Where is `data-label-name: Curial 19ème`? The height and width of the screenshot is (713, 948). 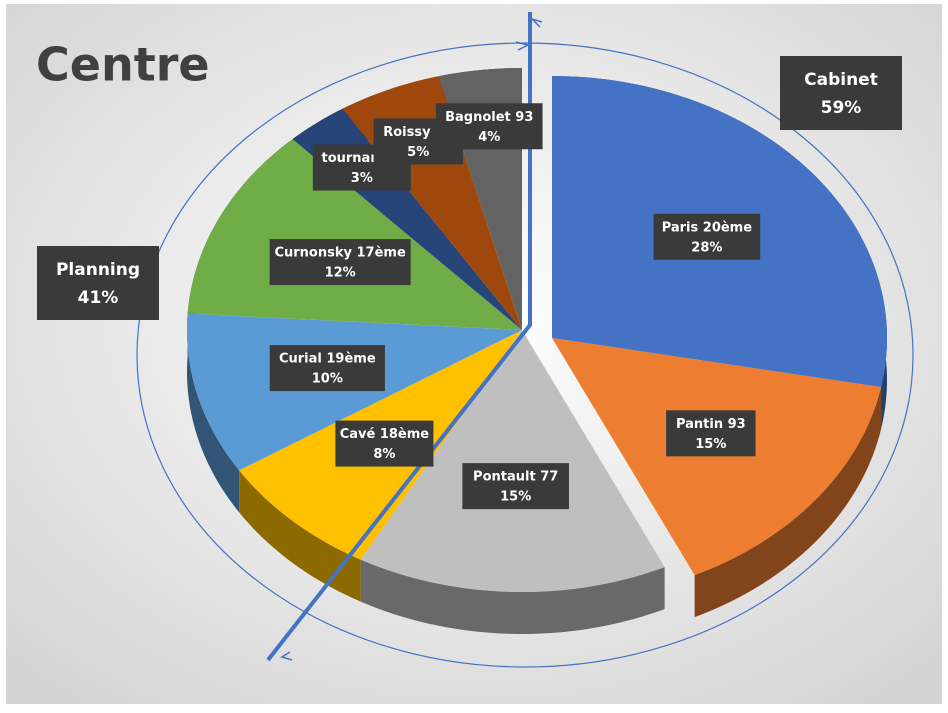
data-label-name: Curial 19ème is located at coordinates (327, 359).